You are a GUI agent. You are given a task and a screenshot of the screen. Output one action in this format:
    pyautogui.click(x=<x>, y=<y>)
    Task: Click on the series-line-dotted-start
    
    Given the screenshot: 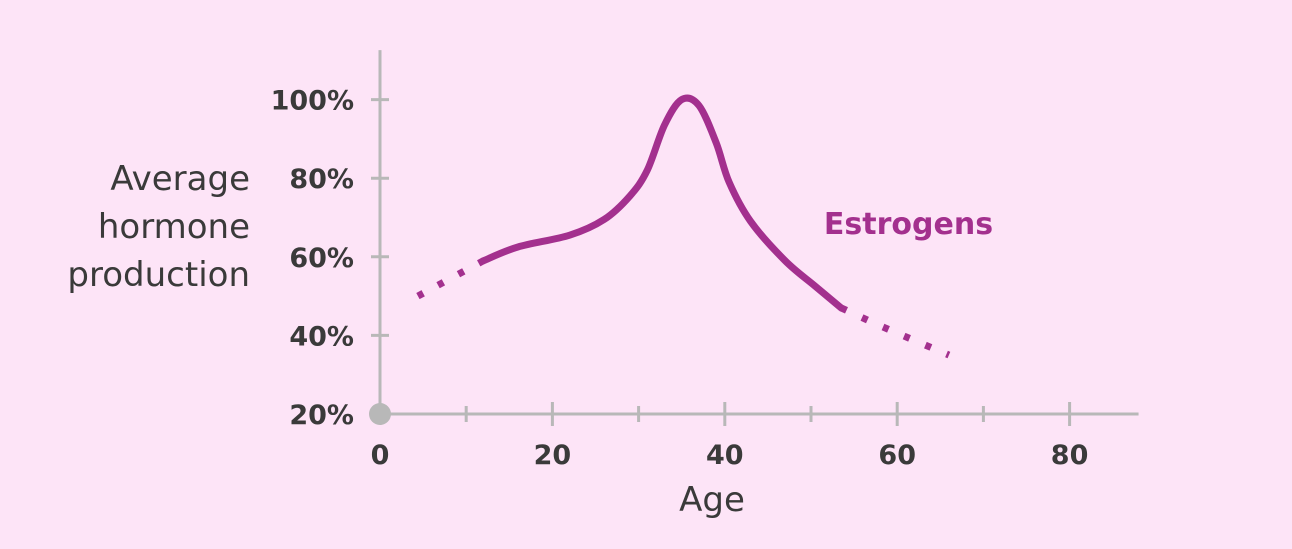 What is the action you would take?
    pyautogui.click(x=451, y=278)
    